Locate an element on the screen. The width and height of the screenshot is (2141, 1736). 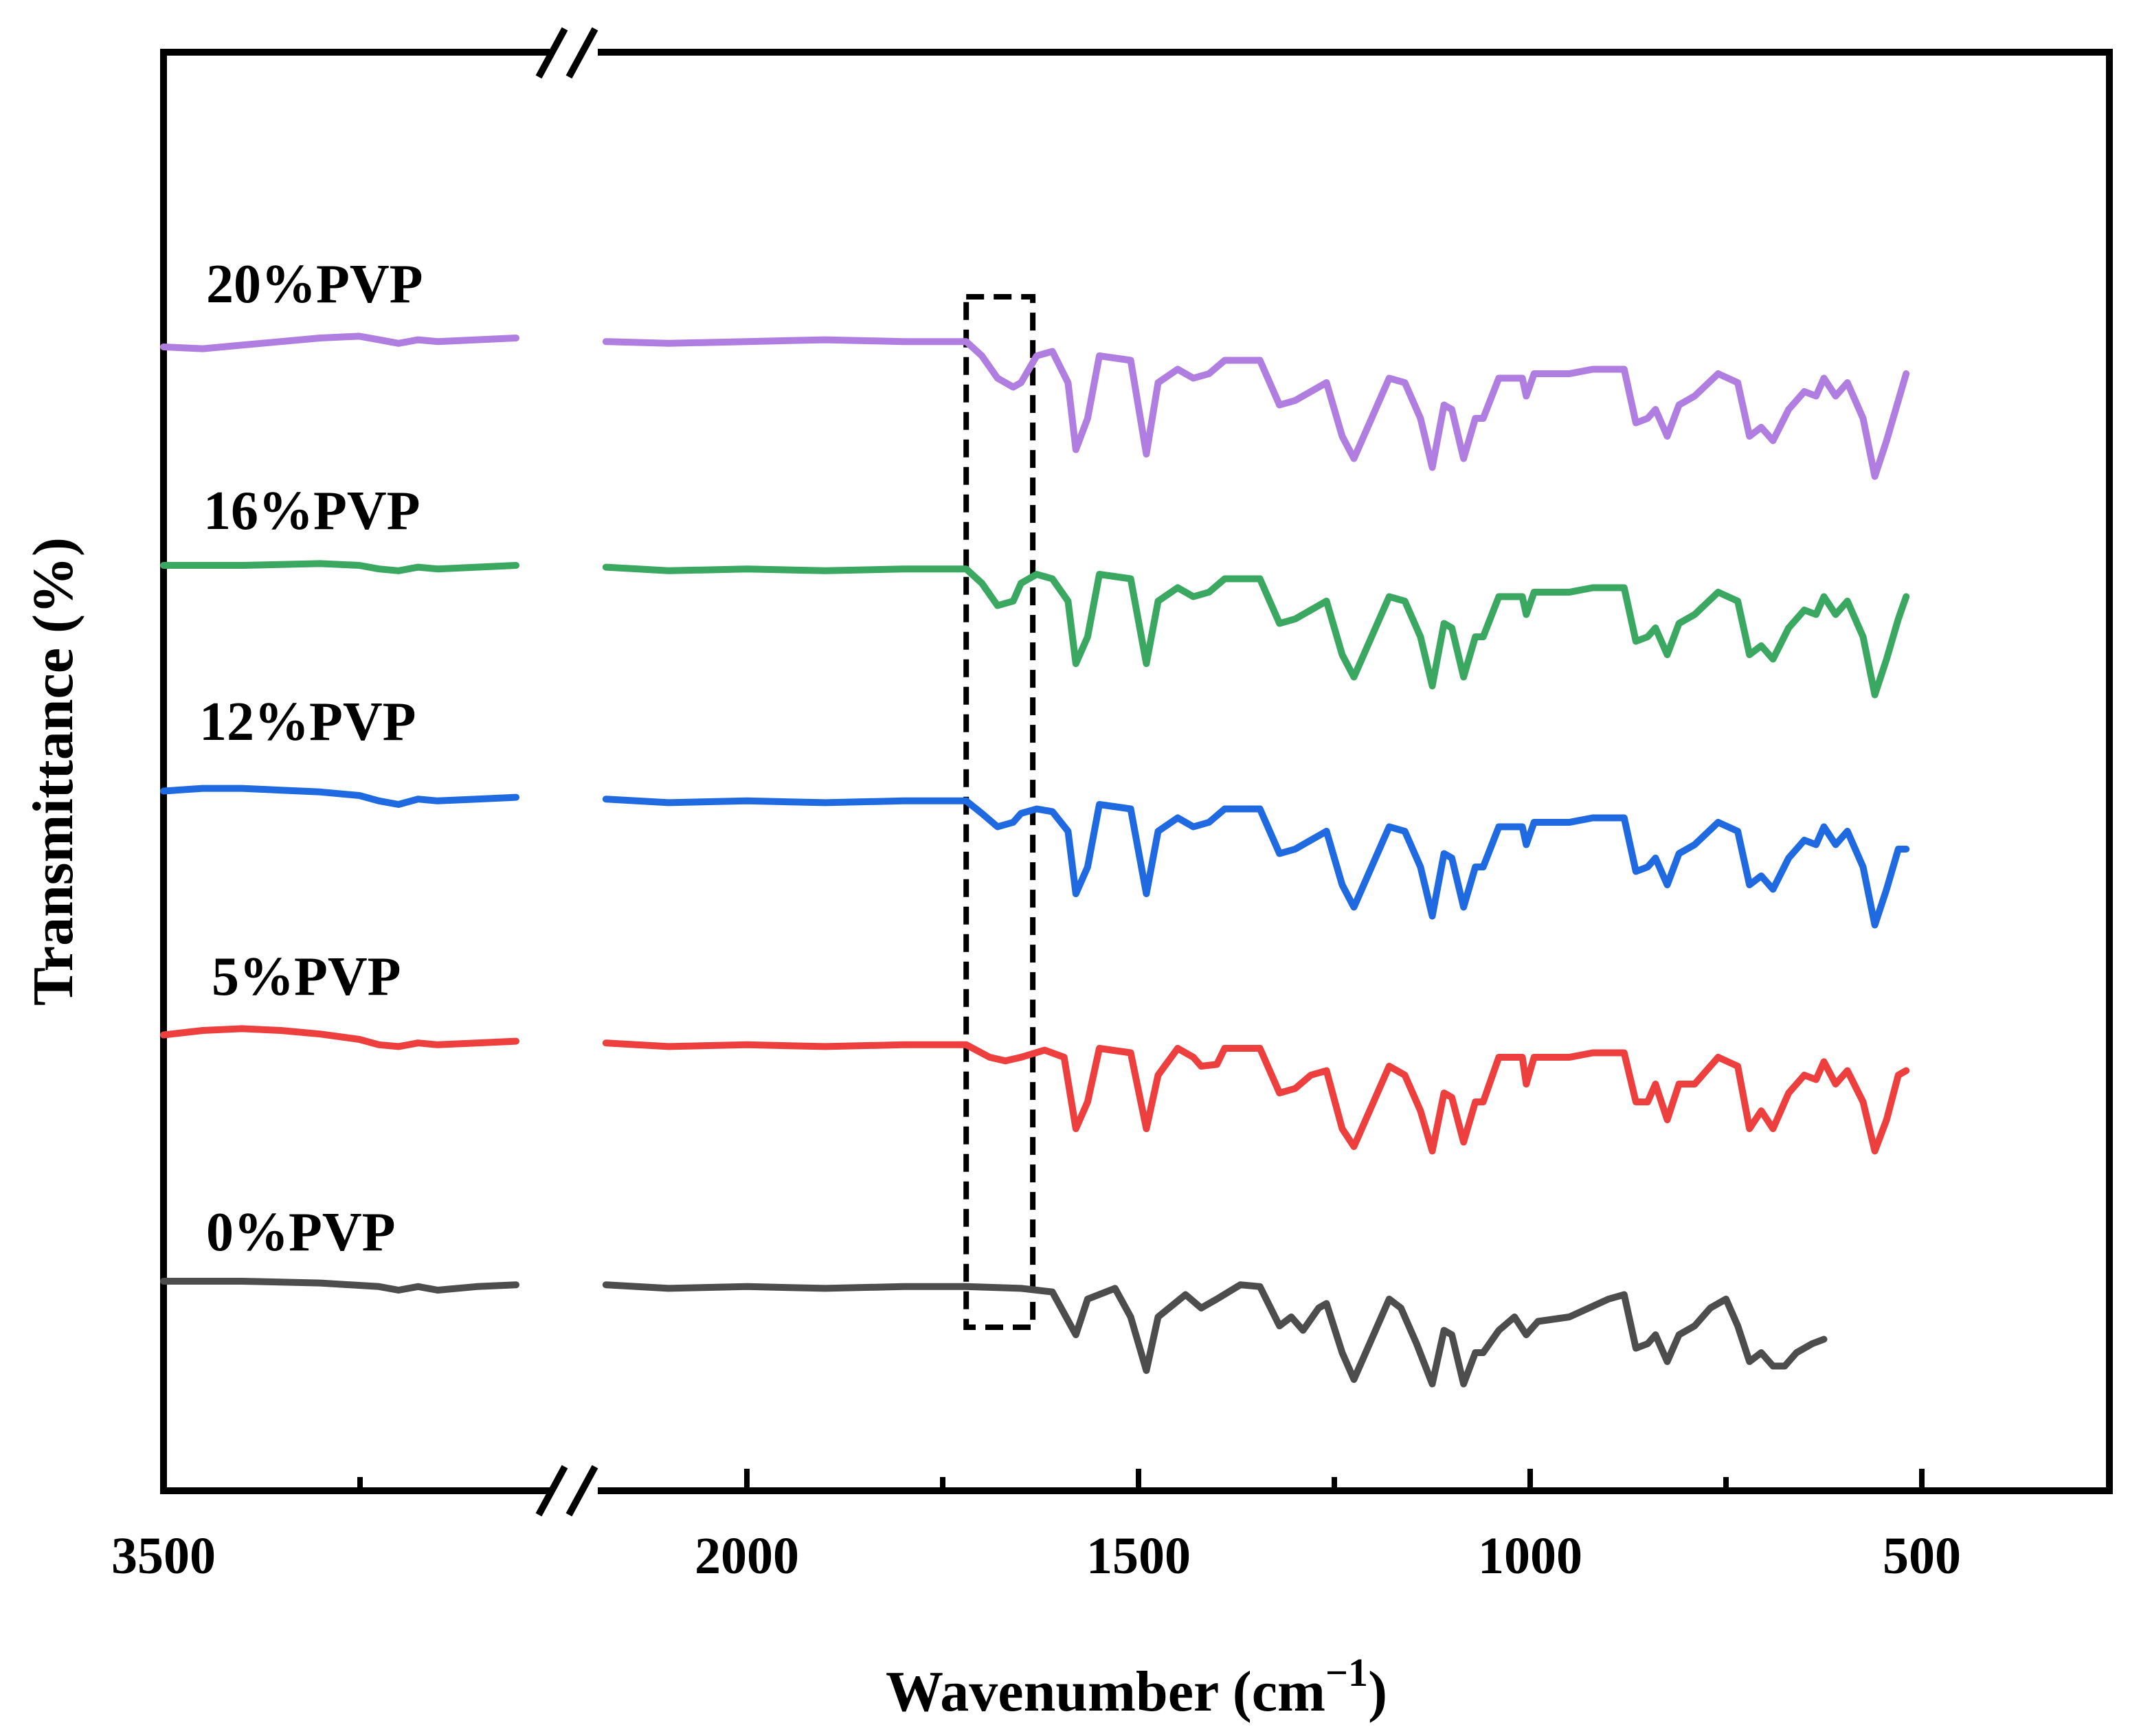
series-line-5pvp-left is located at coordinates (339, 1037).